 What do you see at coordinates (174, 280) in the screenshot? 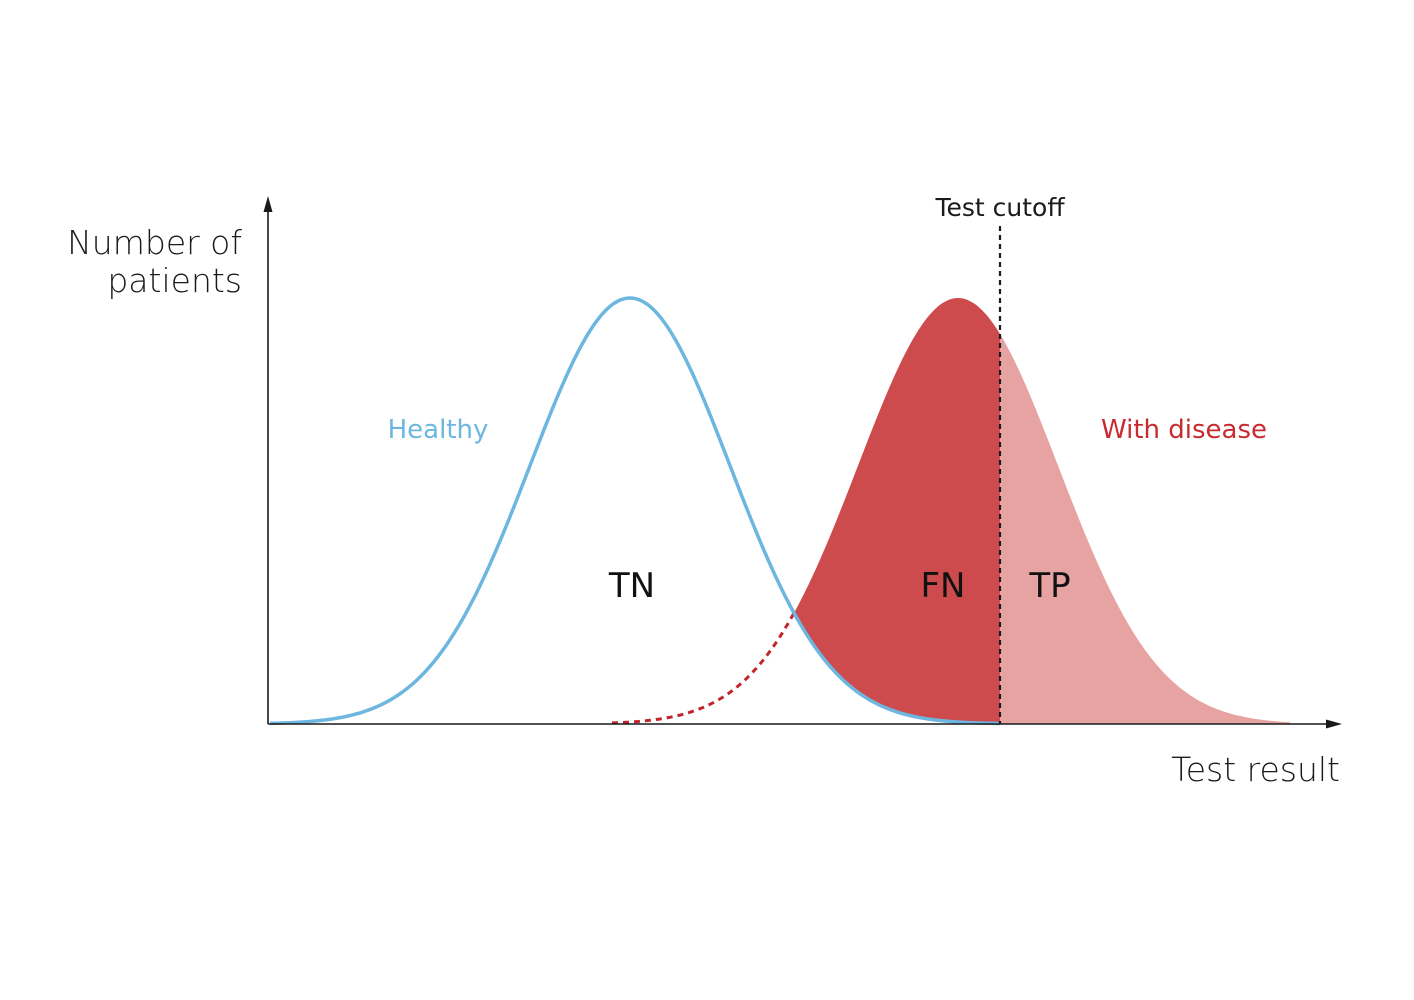
I see `y-axis-label-line-2: patients` at bounding box center [174, 280].